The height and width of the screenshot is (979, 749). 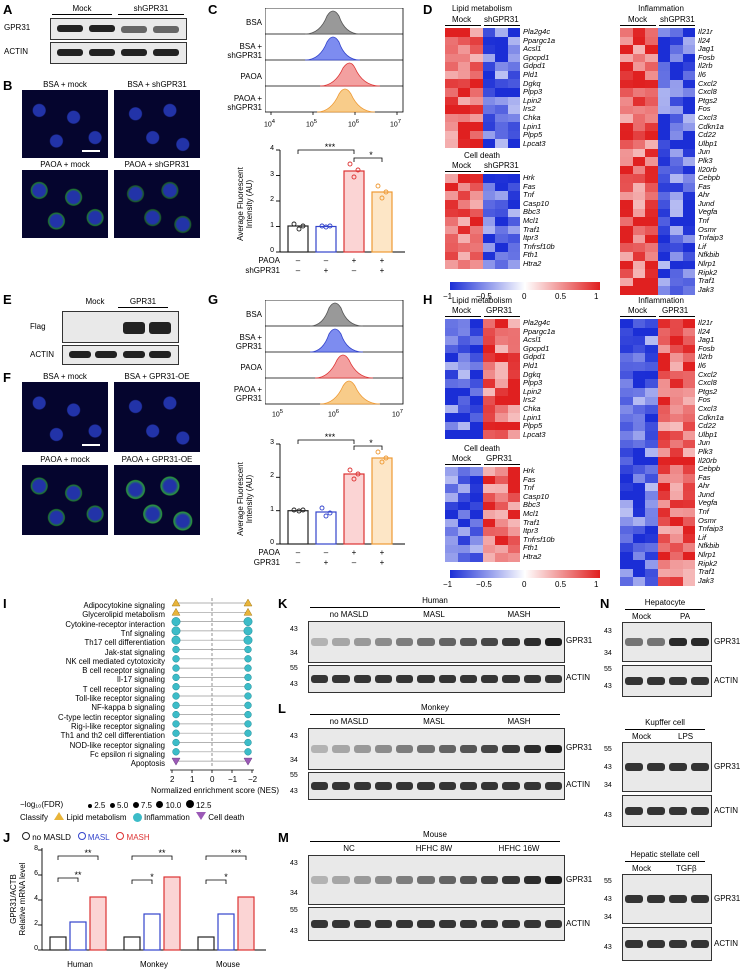 What do you see at coordinates (561, 584) in the screenshot?
I see `colorbar-tick: 0.5` at bounding box center [561, 584].